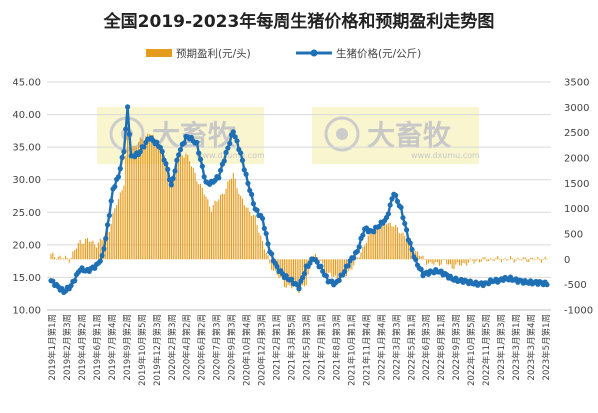  Describe the element at coordinates (299, 21) in the screenshot. I see `chart-title: 全国2019-2023年每周生猪价格和预期盈利走势图` at that location.